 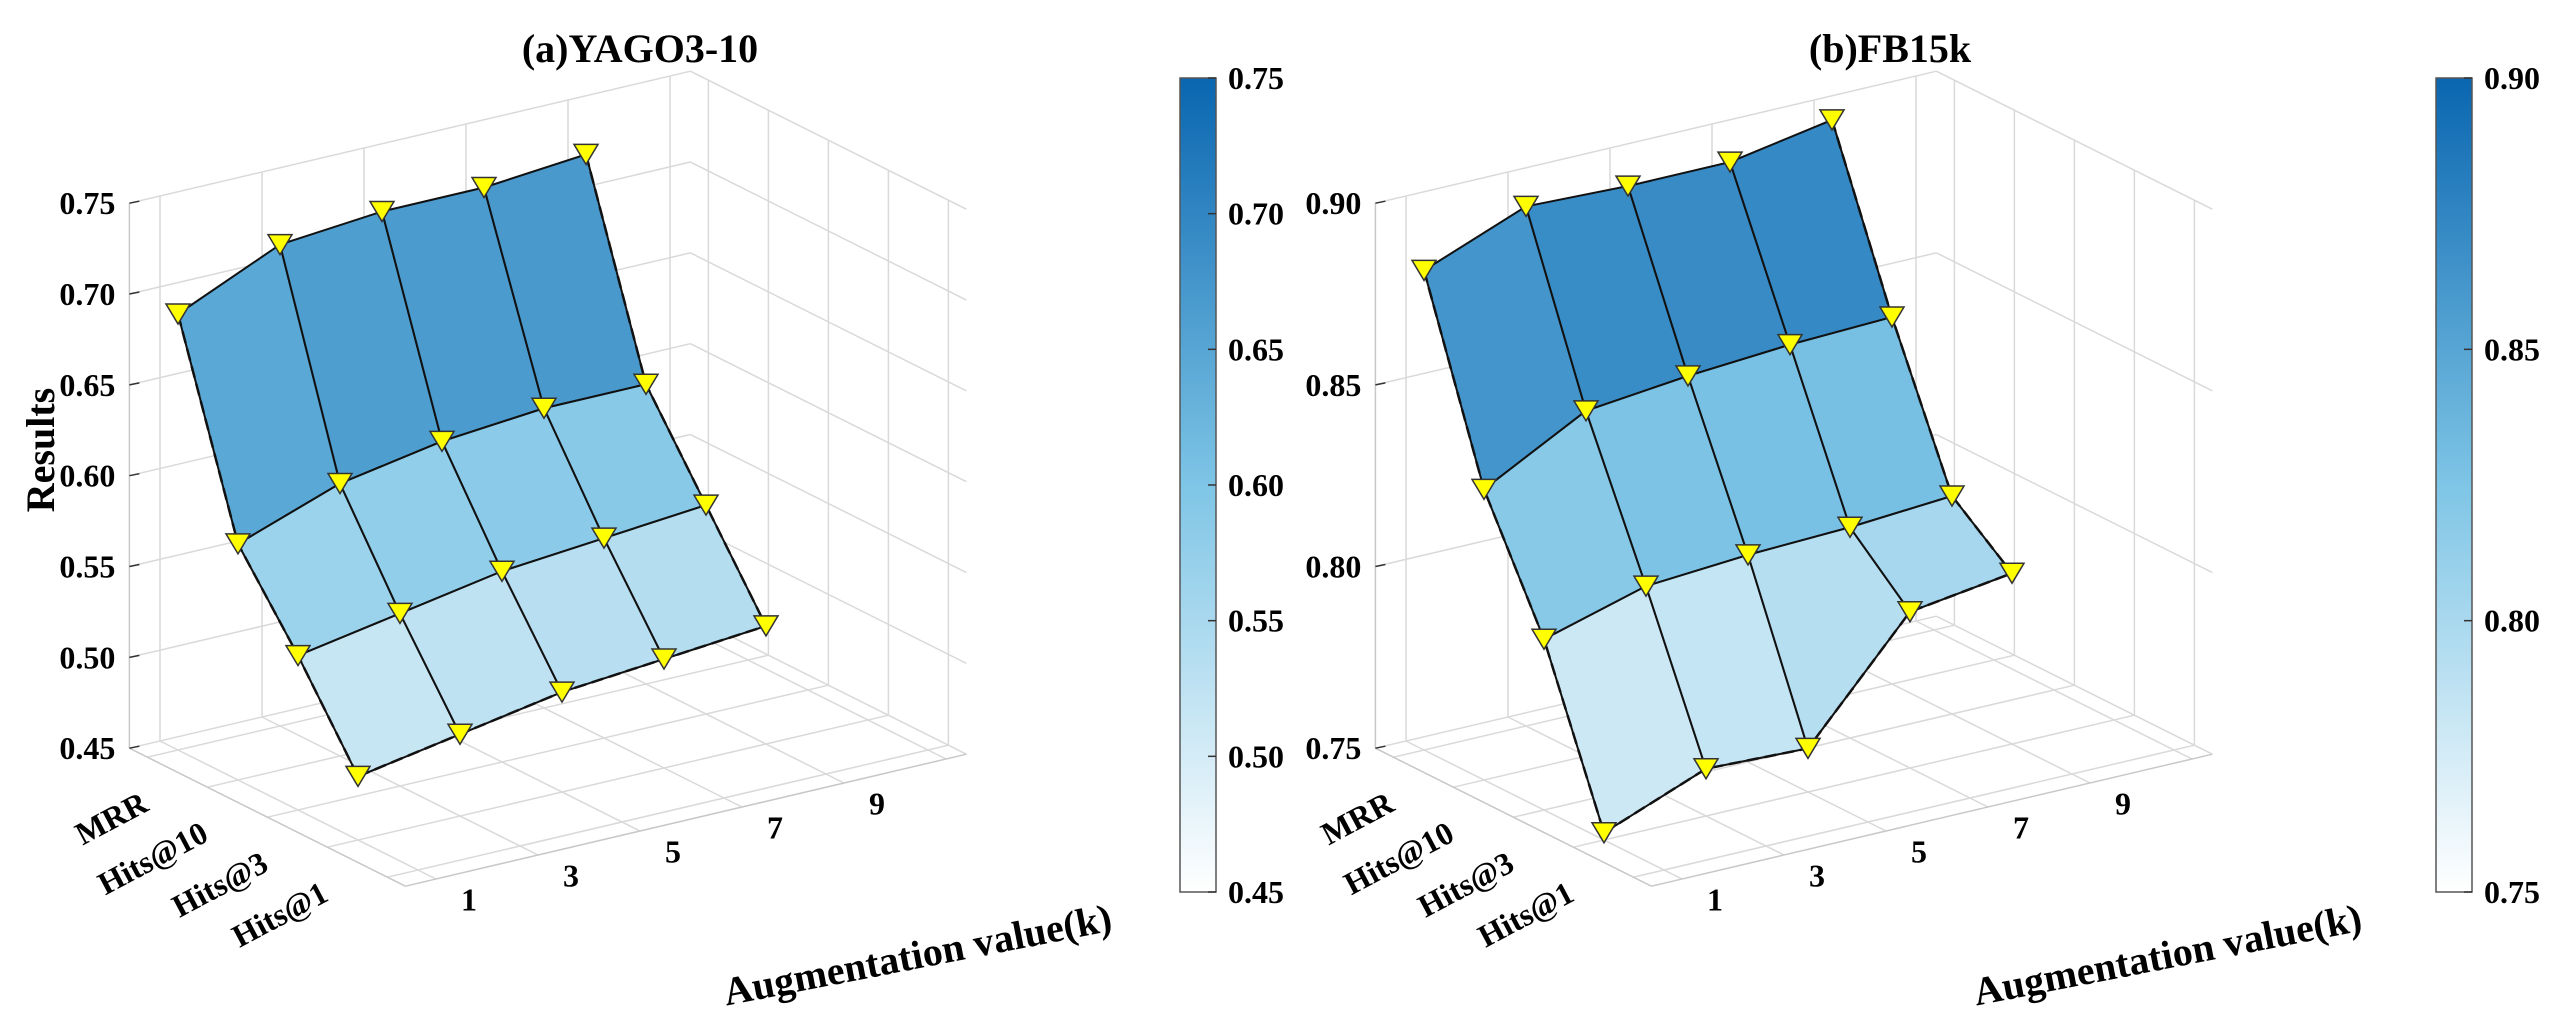 What do you see at coordinates (2168, 954) in the screenshot?
I see `x-axis-label-b: Augmentation value(k)` at bounding box center [2168, 954].